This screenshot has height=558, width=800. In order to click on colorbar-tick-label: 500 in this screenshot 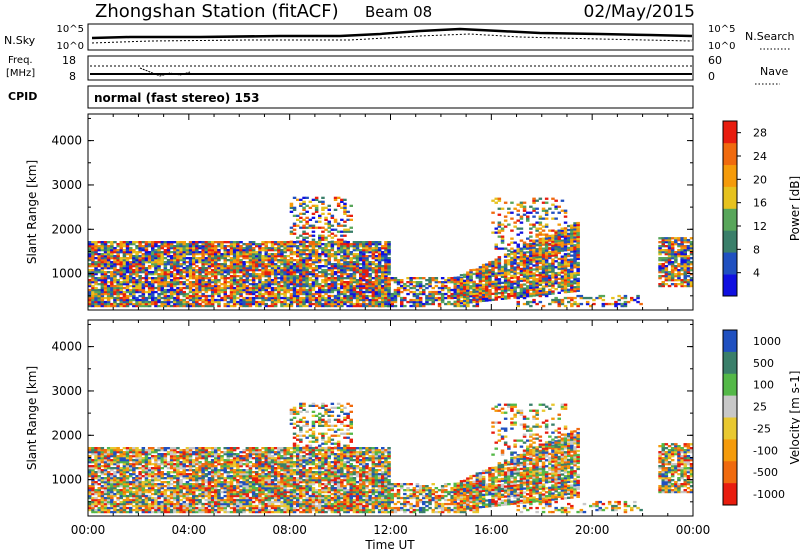, I will do `click(763, 363)`.